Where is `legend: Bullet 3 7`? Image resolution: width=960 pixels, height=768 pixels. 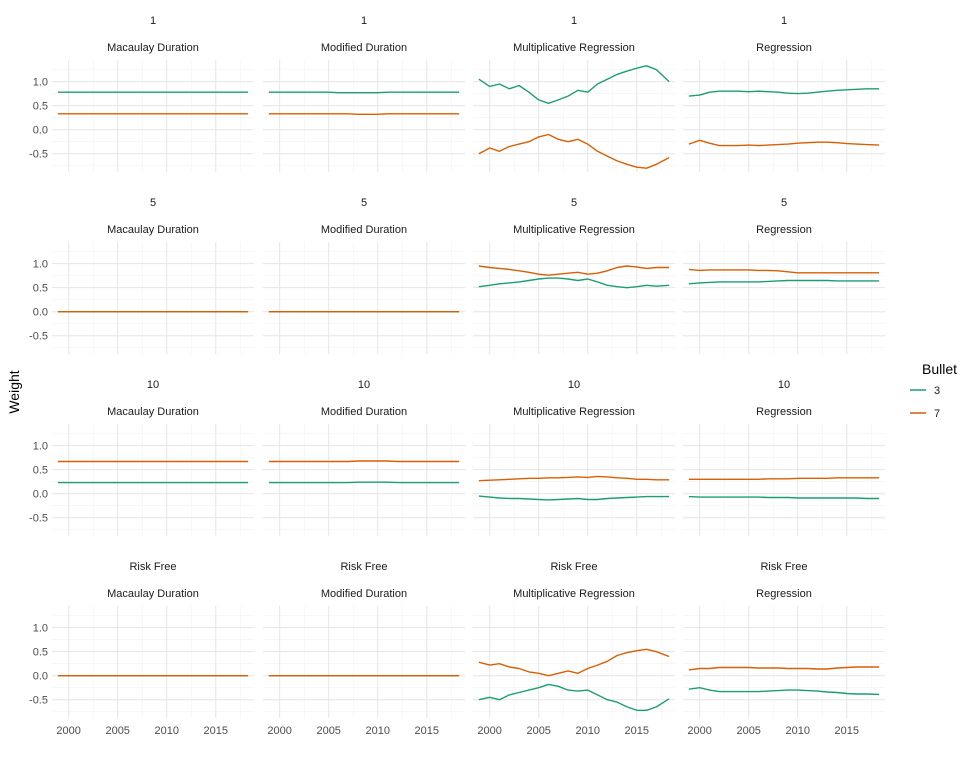
legend: Bullet 3 7 is located at coordinates (933, 390).